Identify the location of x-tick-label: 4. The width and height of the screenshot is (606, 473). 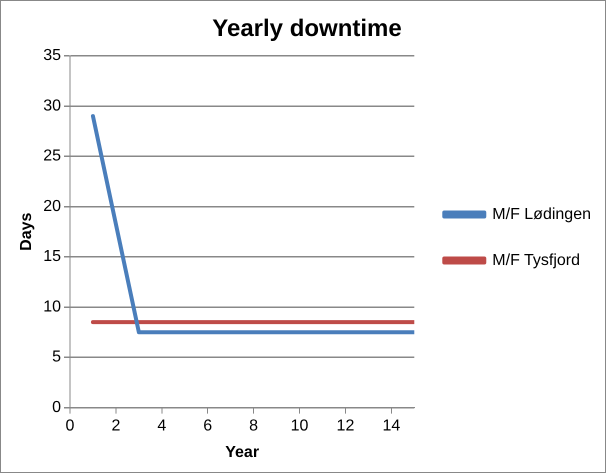
(161, 426).